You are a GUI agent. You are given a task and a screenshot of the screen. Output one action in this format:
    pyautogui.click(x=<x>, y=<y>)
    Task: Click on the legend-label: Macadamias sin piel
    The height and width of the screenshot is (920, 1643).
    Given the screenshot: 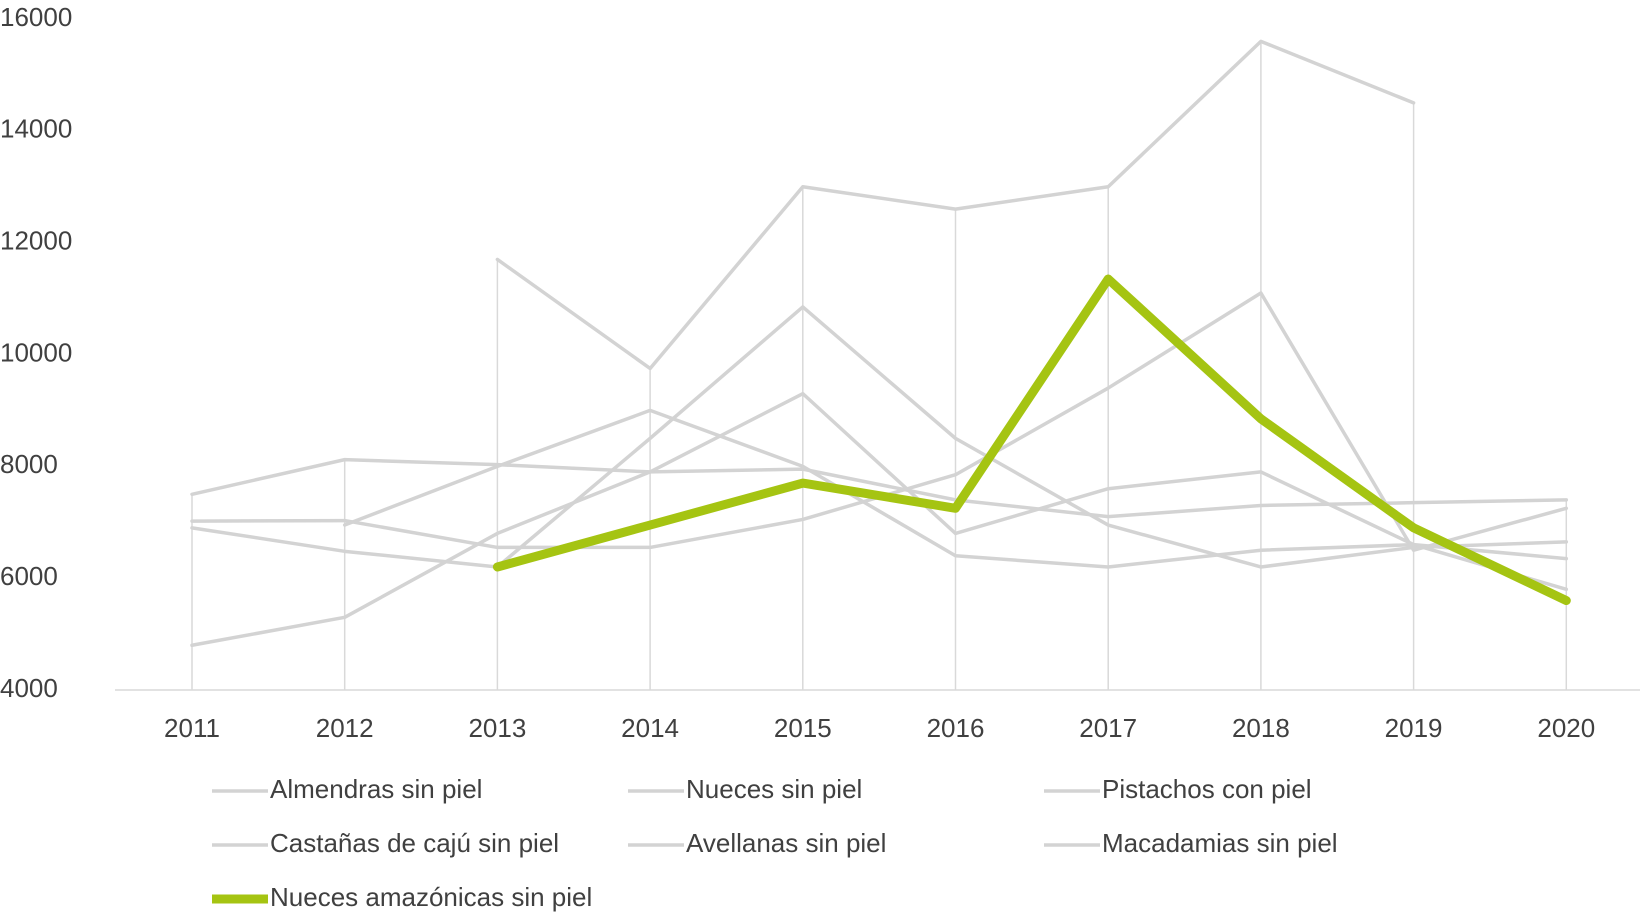 What is the action you would take?
    pyautogui.click(x=1220, y=843)
    